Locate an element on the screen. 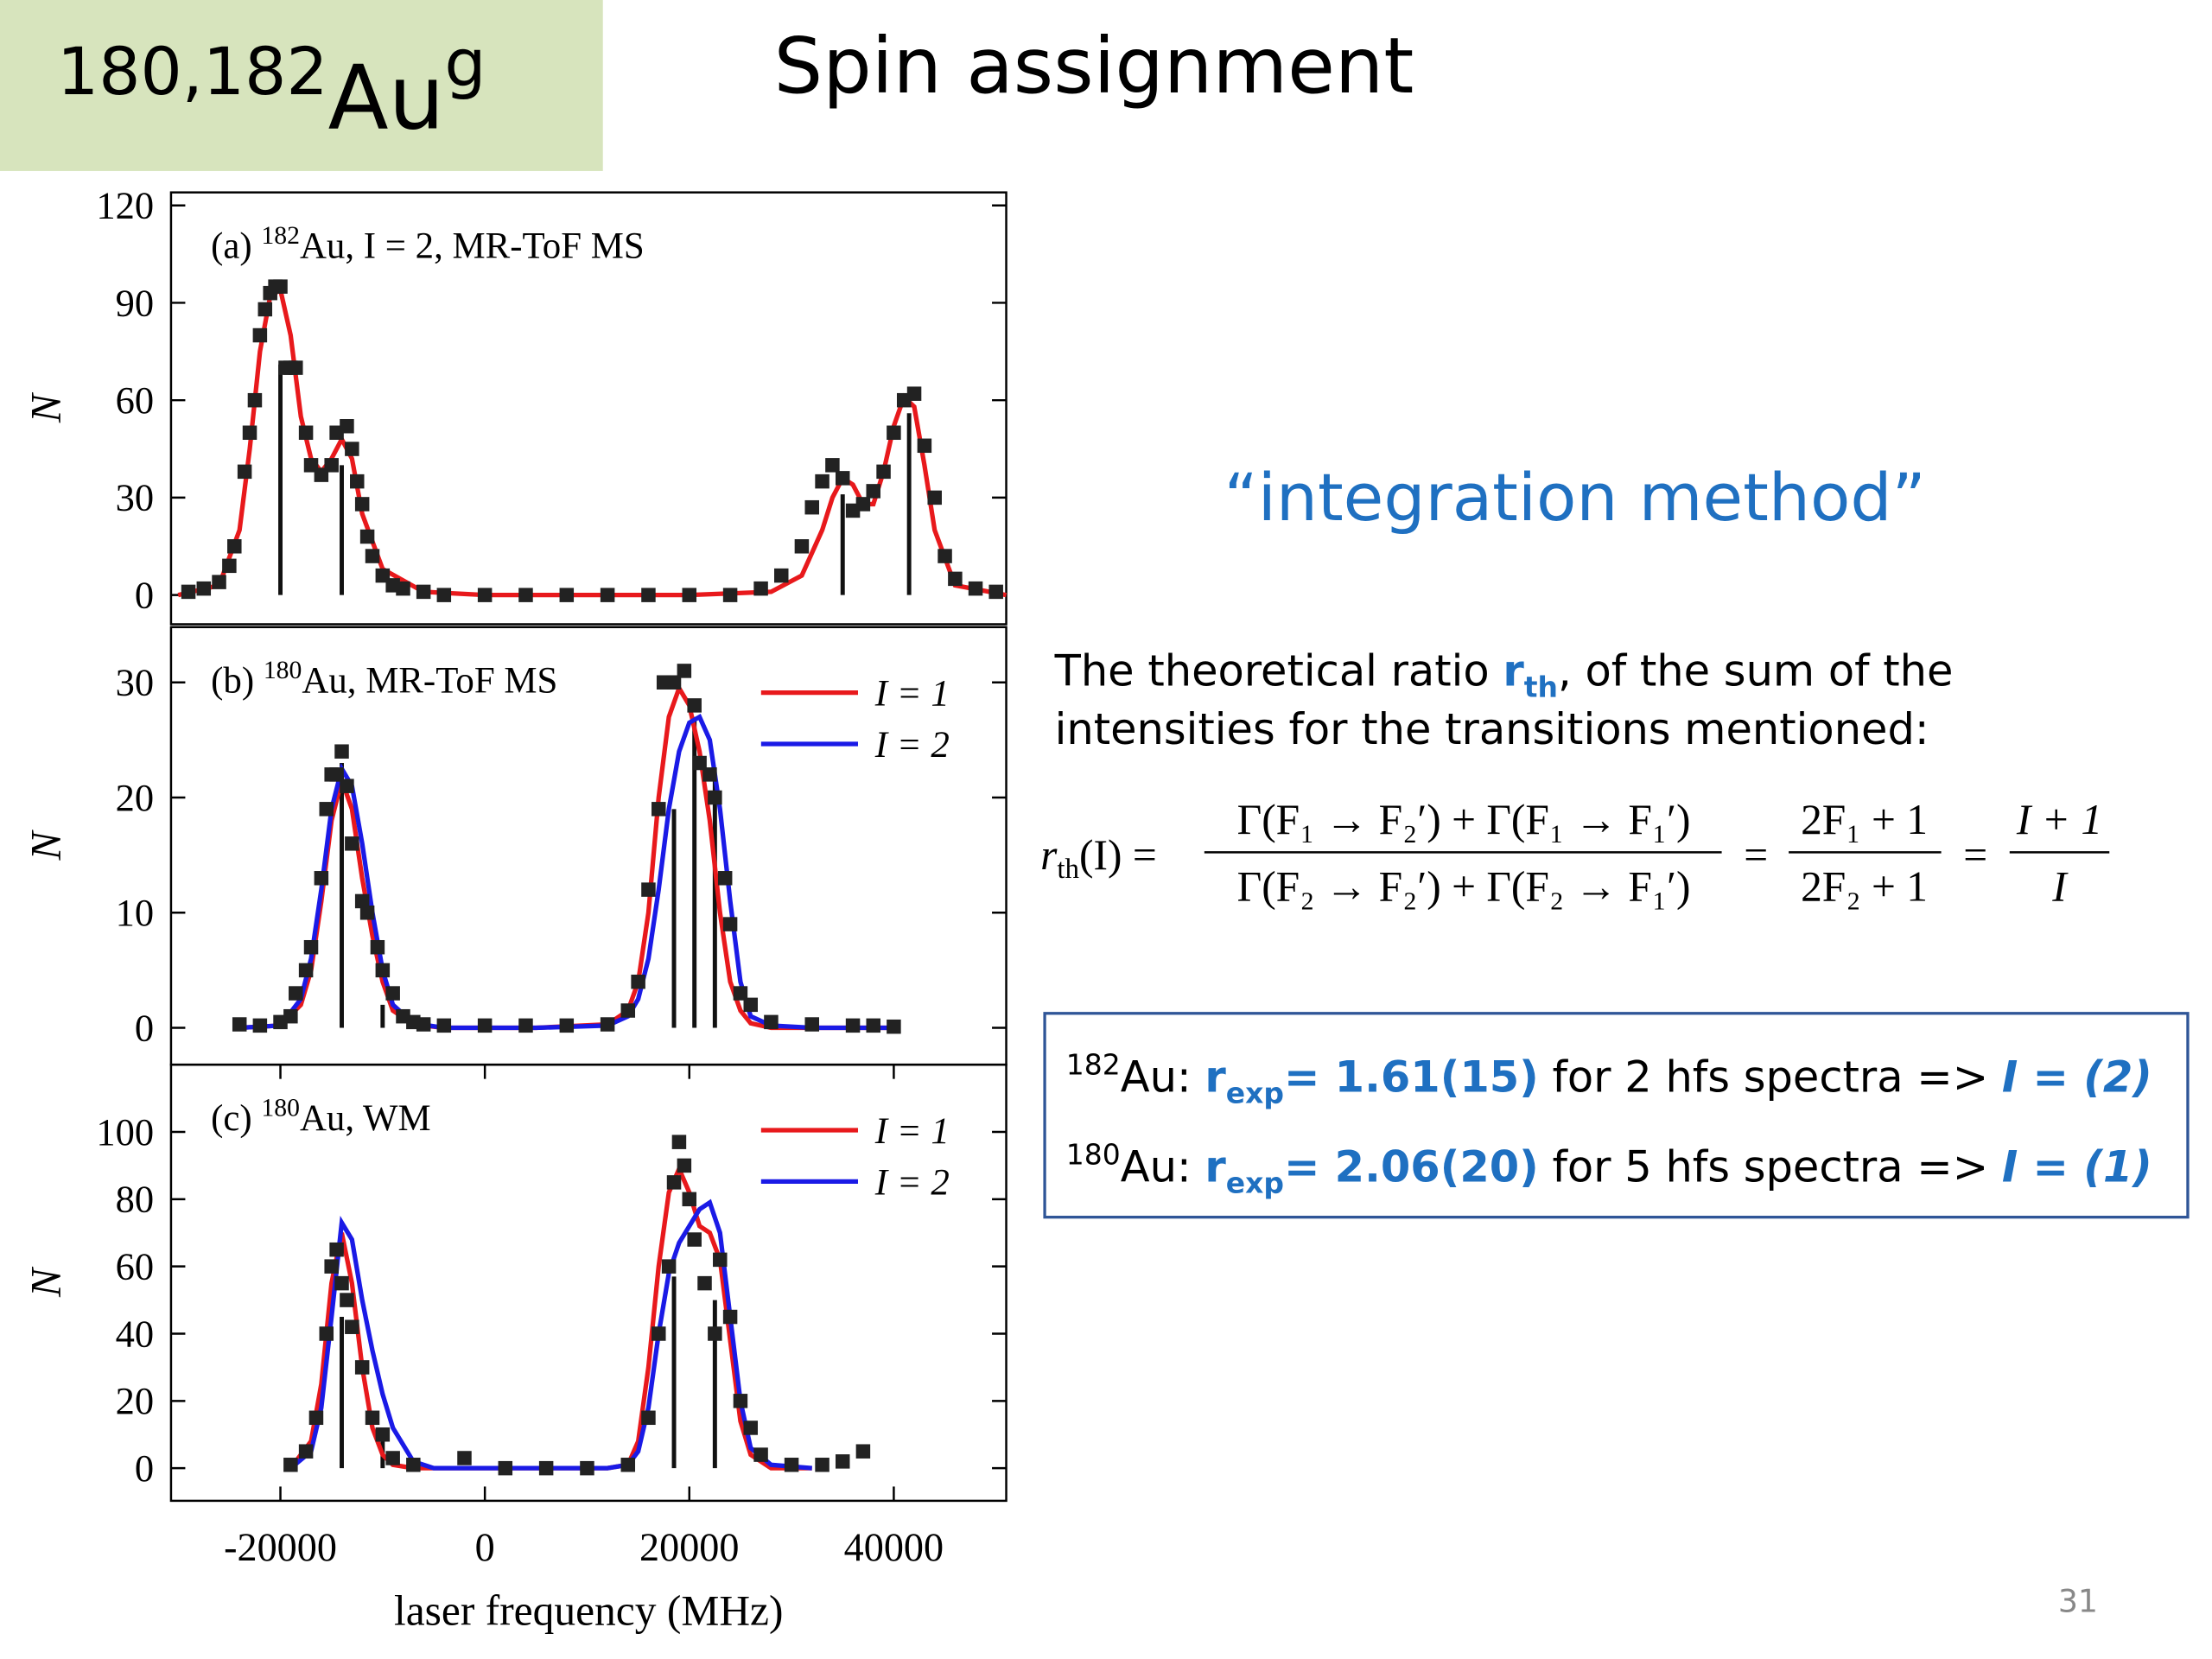 The height and width of the screenshot is (1659, 2212). y-tick-label: 80 is located at coordinates (135, 1199).